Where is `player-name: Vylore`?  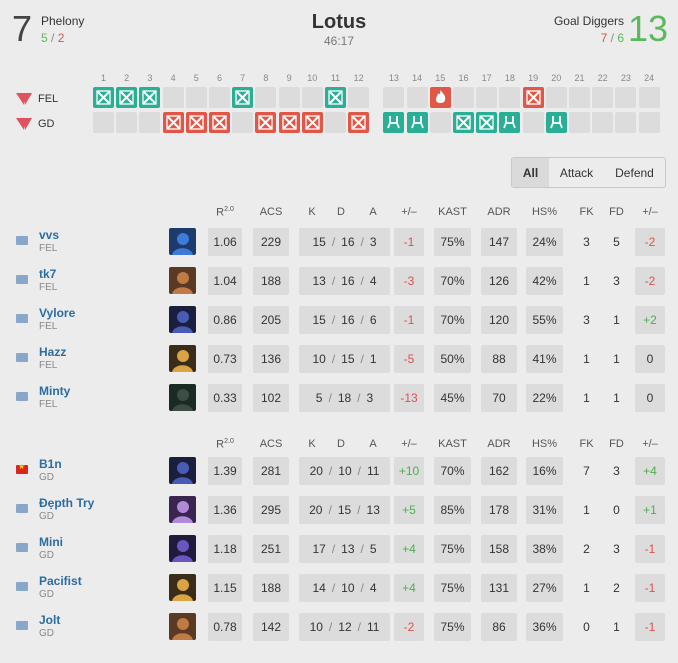 player-name: Vylore is located at coordinates (57, 313).